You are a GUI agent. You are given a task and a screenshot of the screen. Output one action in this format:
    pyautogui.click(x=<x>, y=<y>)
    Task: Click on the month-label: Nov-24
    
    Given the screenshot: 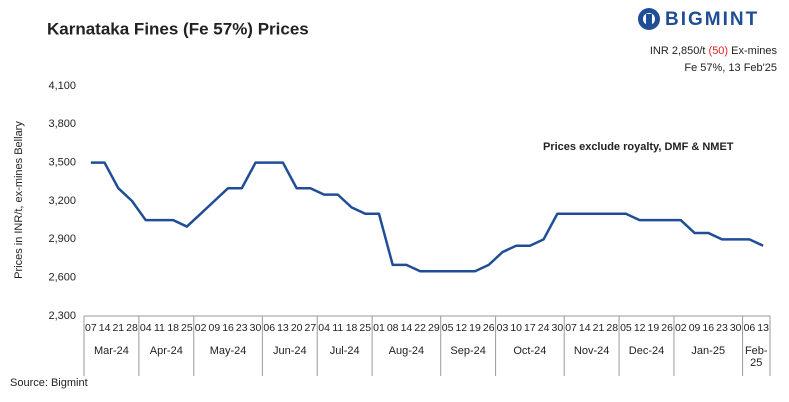 What is the action you would take?
    pyautogui.click(x=591, y=351)
    